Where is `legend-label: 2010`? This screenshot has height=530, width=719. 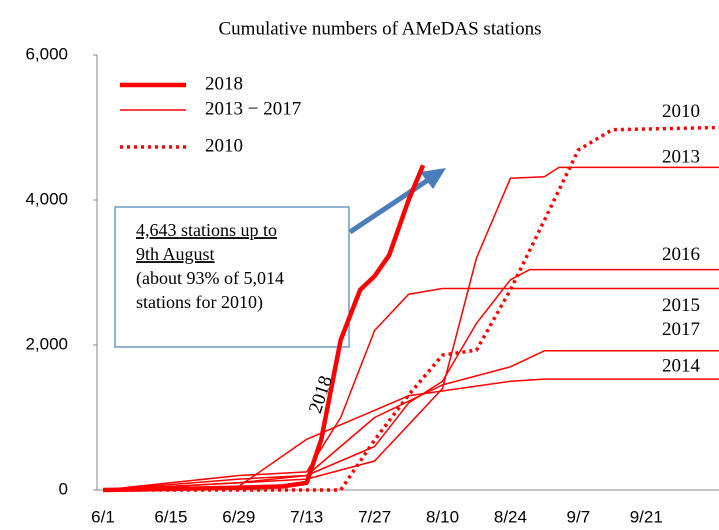
legend-label: 2010 is located at coordinates (224, 145).